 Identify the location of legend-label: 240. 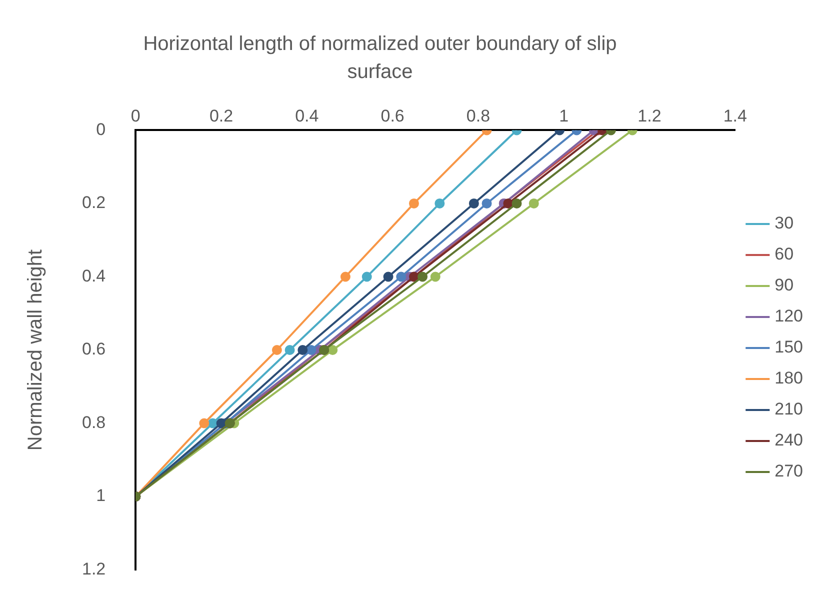
(789, 440).